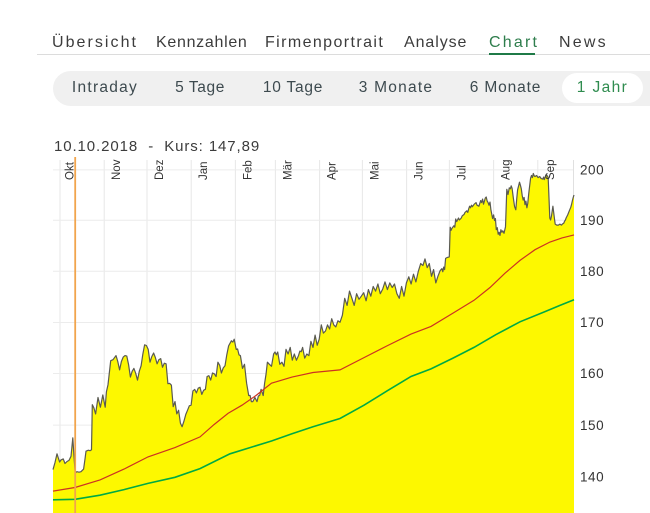 This screenshot has height=513, width=650. I want to click on svg-text: 160, so click(592, 373).